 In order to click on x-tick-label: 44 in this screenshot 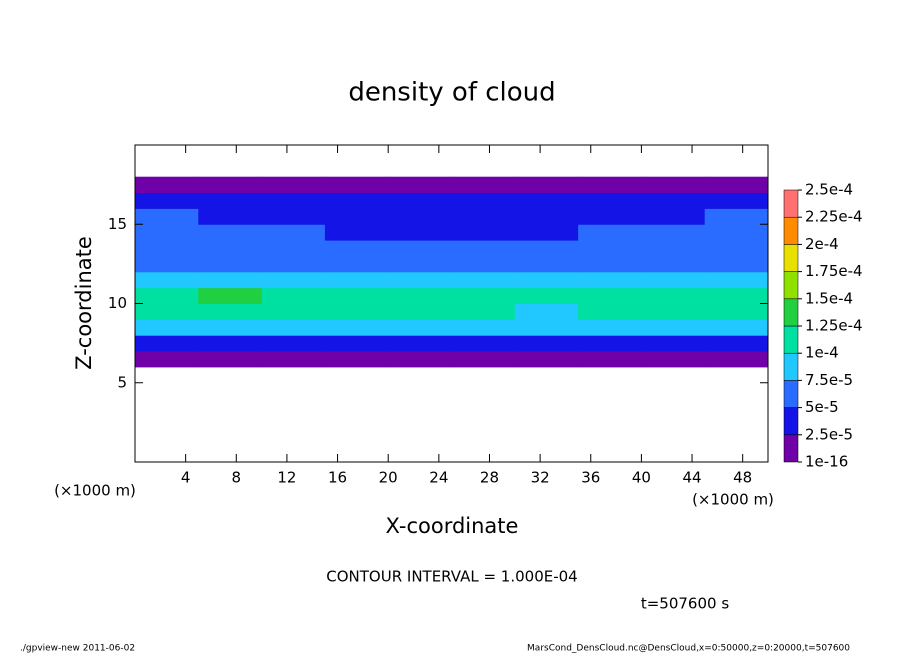, I will do `click(691, 478)`.